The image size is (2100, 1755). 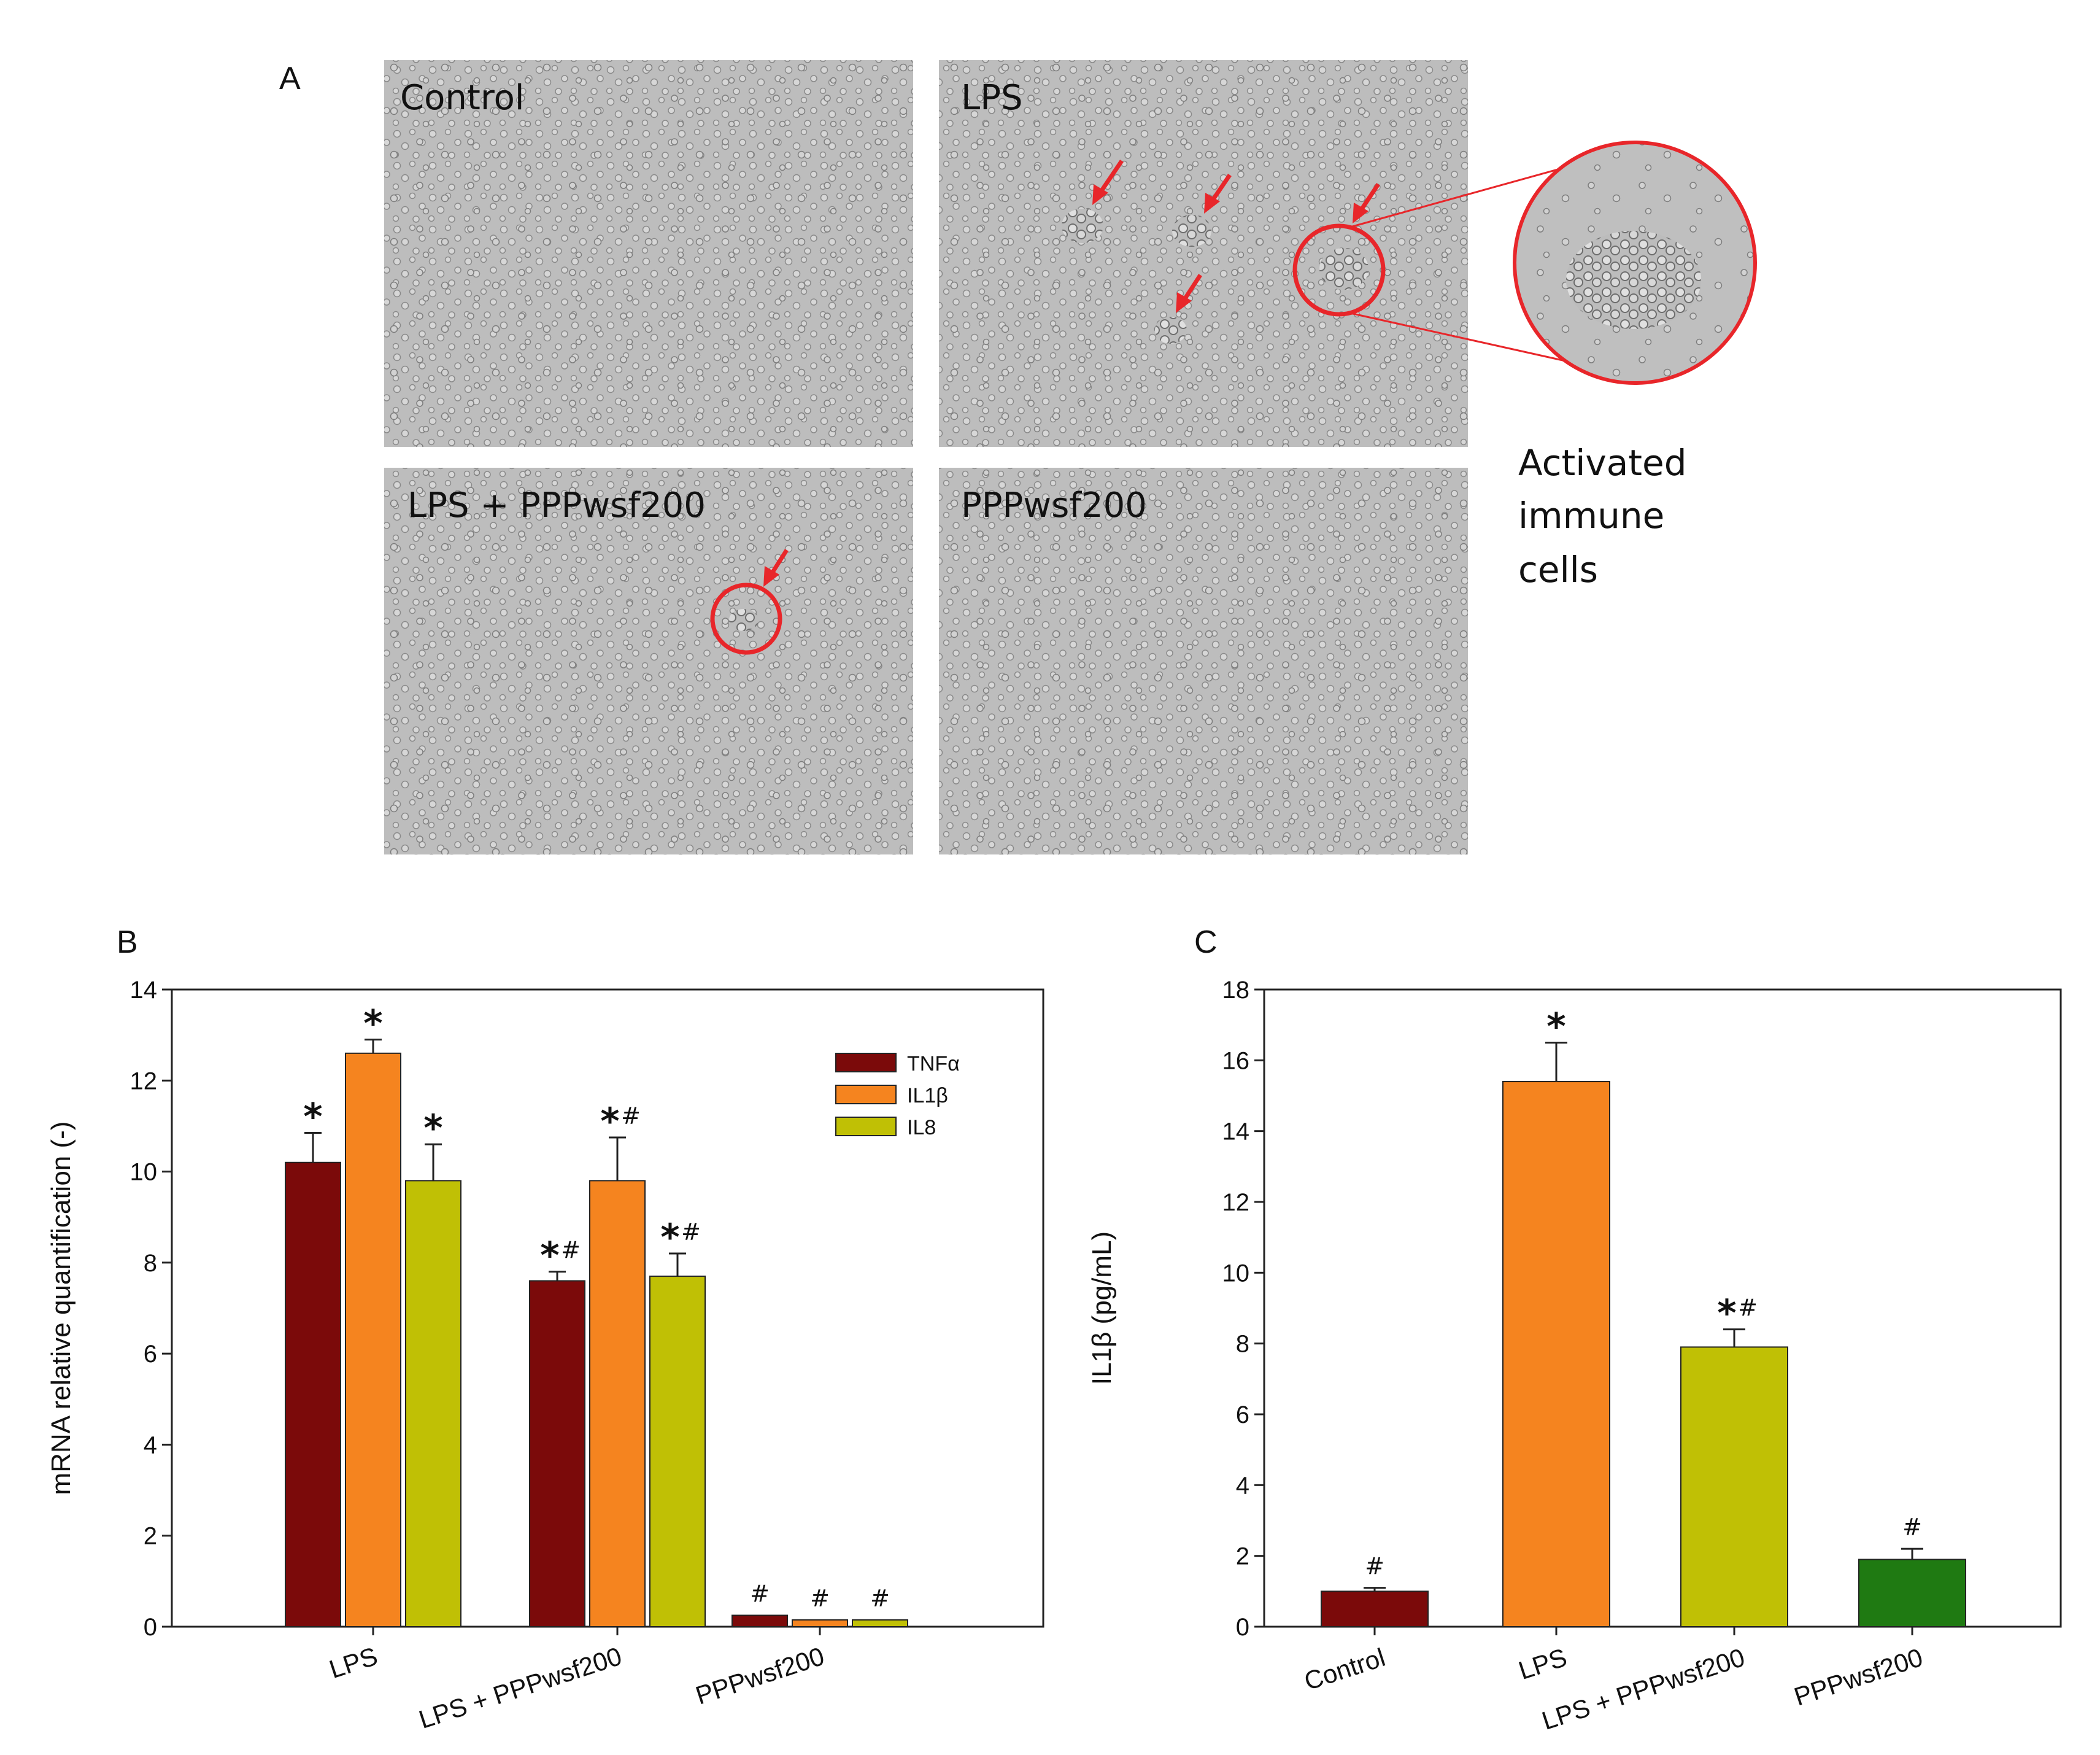 What do you see at coordinates (462, 98) in the screenshot?
I see `photo-label-control: Control` at bounding box center [462, 98].